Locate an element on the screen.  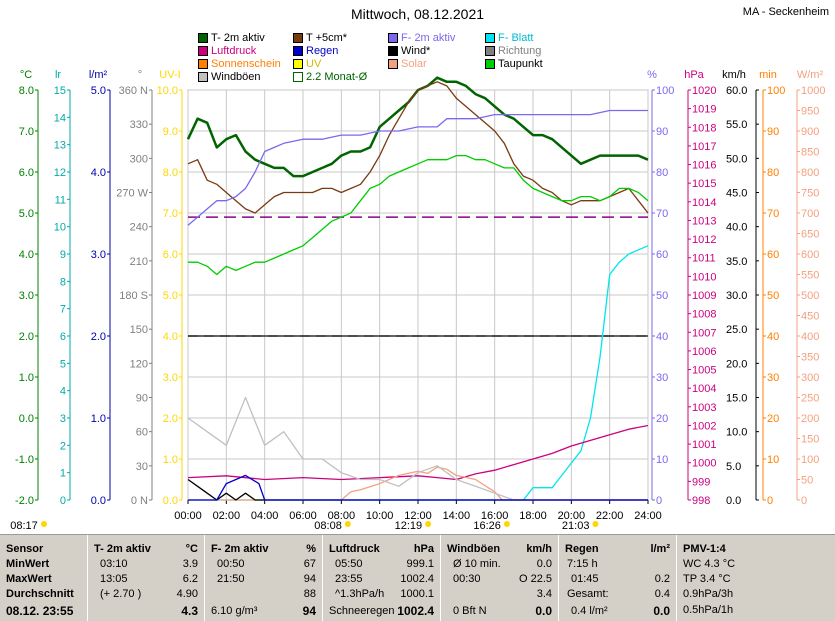
cell-time: Gesamt: is located at coordinates (588, 594).